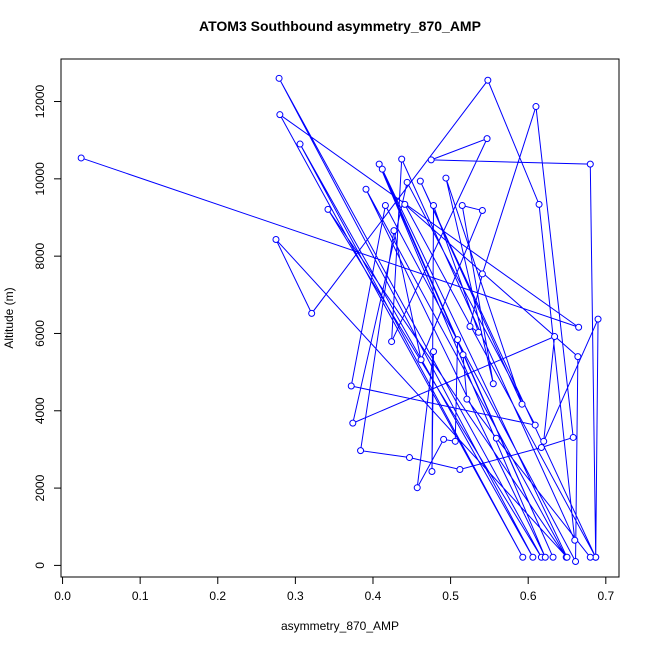 The height and width of the screenshot is (655, 650). I want to click on y-tick-label: 8000, so click(40, 255).